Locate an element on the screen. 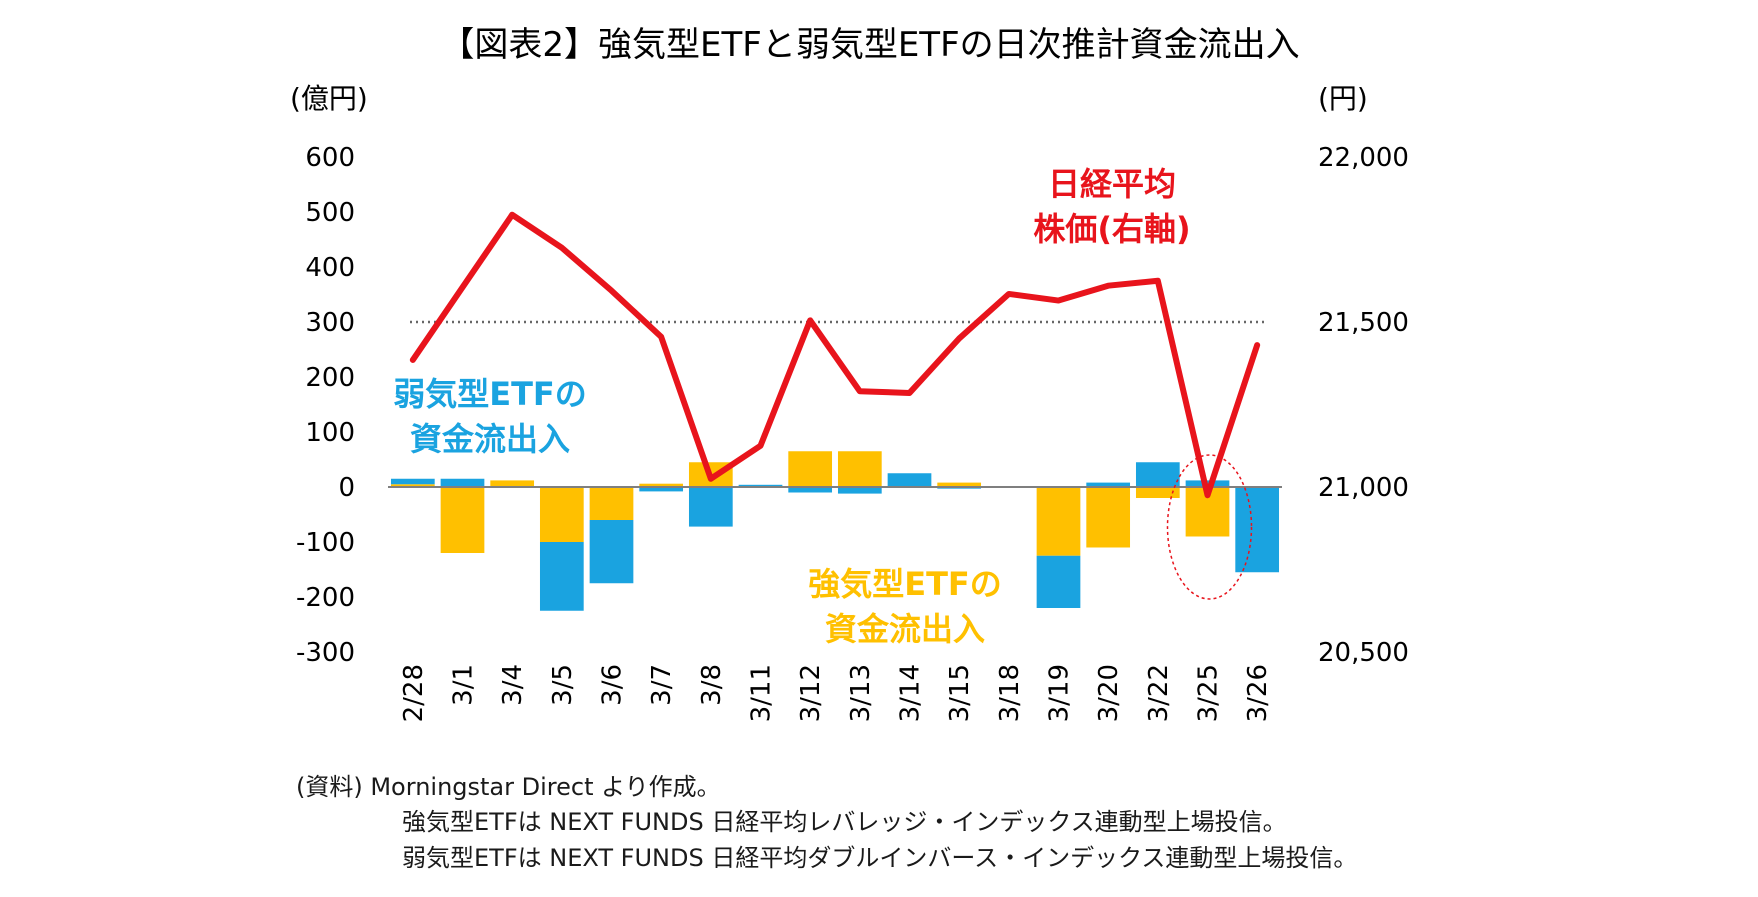 The height and width of the screenshot is (897, 1758). bear-etf-label: 資金流出入 is located at coordinates (490, 439).